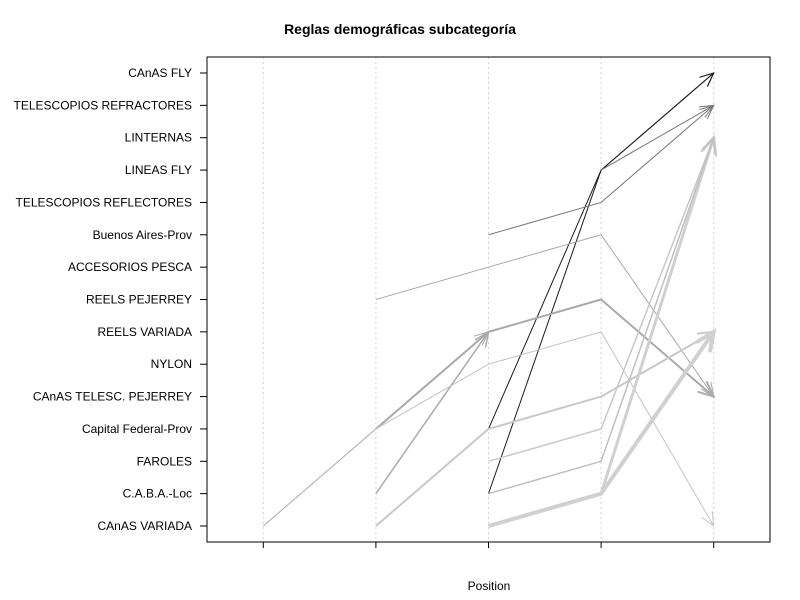 The image size is (800, 600). What do you see at coordinates (158, 170) in the screenshot?
I see `y-tick-label: LINEAS FLY` at bounding box center [158, 170].